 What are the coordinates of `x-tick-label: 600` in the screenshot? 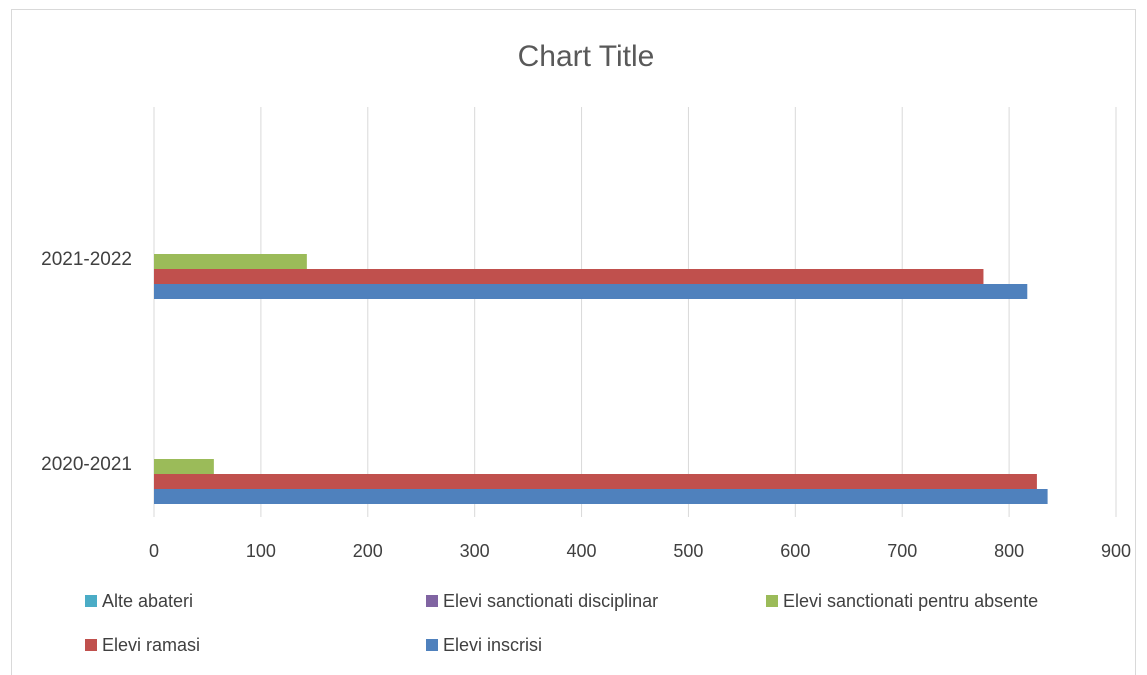 It's located at (795, 551).